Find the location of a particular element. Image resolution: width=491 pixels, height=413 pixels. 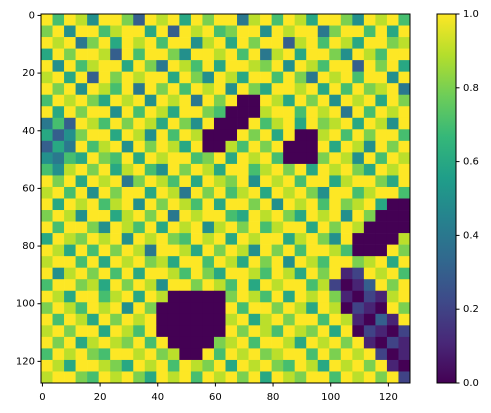

y-tick-label: 40 is located at coordinates (28, 131).